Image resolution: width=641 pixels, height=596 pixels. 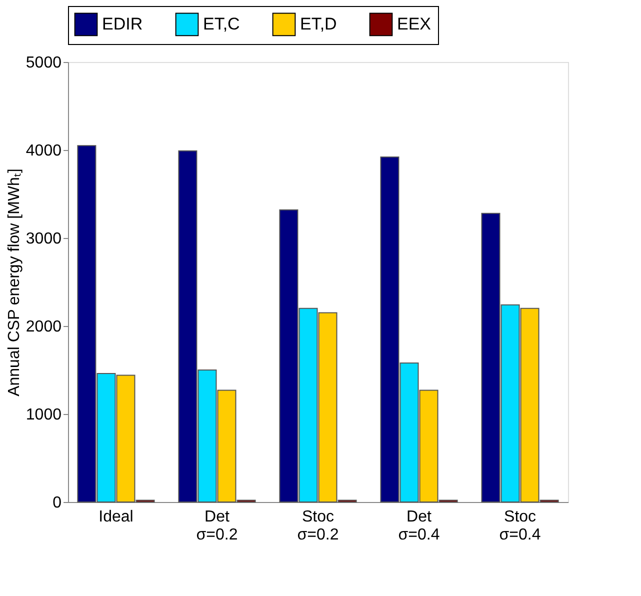 What do you see at coordinates (221, 24) in the screenshot?
I see `legend-label: ET,C` at bounding box center [221, 24].